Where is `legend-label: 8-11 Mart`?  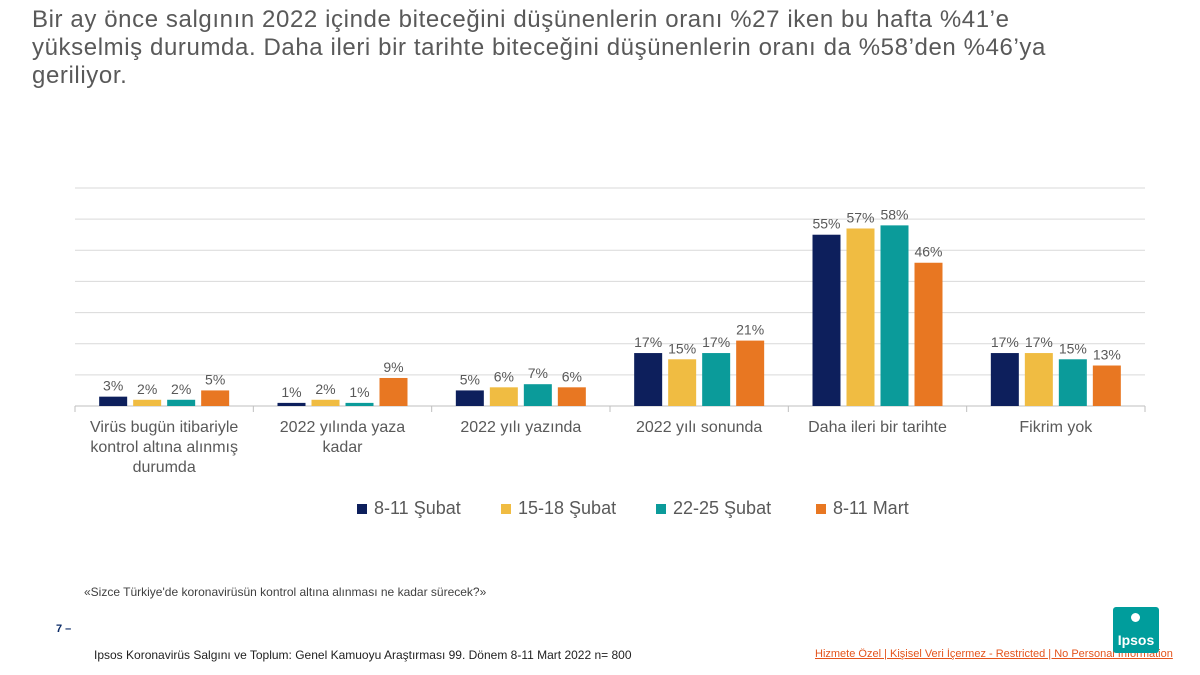
legend-label: 8-11 Mart is located at coordinates (871, 508).